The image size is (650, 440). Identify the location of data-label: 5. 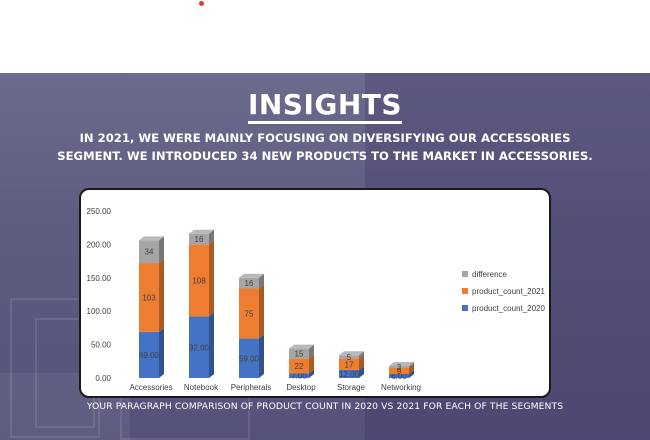
(349, 357).